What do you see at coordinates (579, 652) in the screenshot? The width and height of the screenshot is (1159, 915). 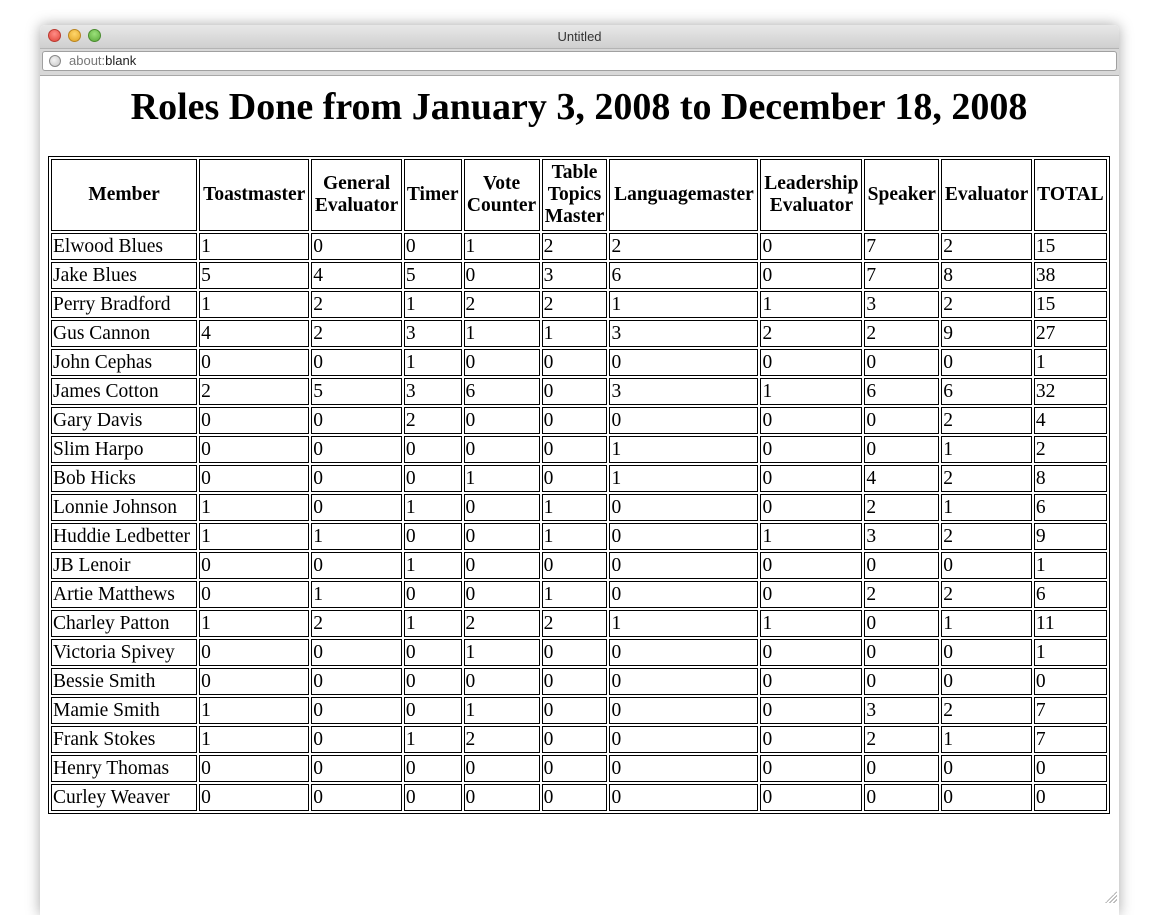 I see `table-row: Victoria Spivey 0 0 0 1 0 0 0 0 0 1` at bounding box center [579, 652].